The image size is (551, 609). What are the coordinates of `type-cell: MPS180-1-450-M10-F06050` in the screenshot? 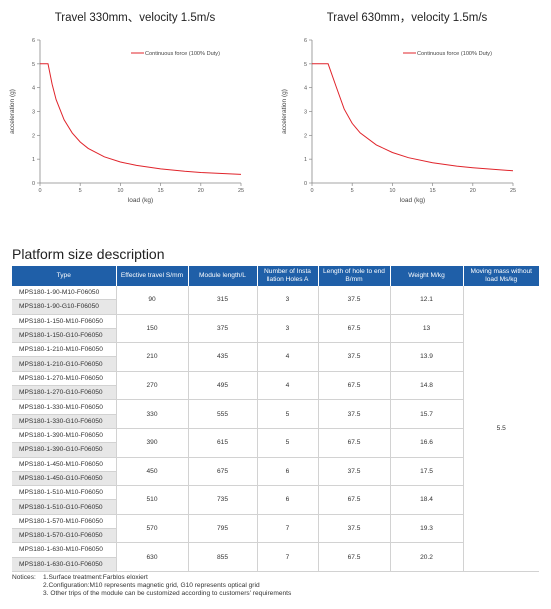 It's located at (64, 464).